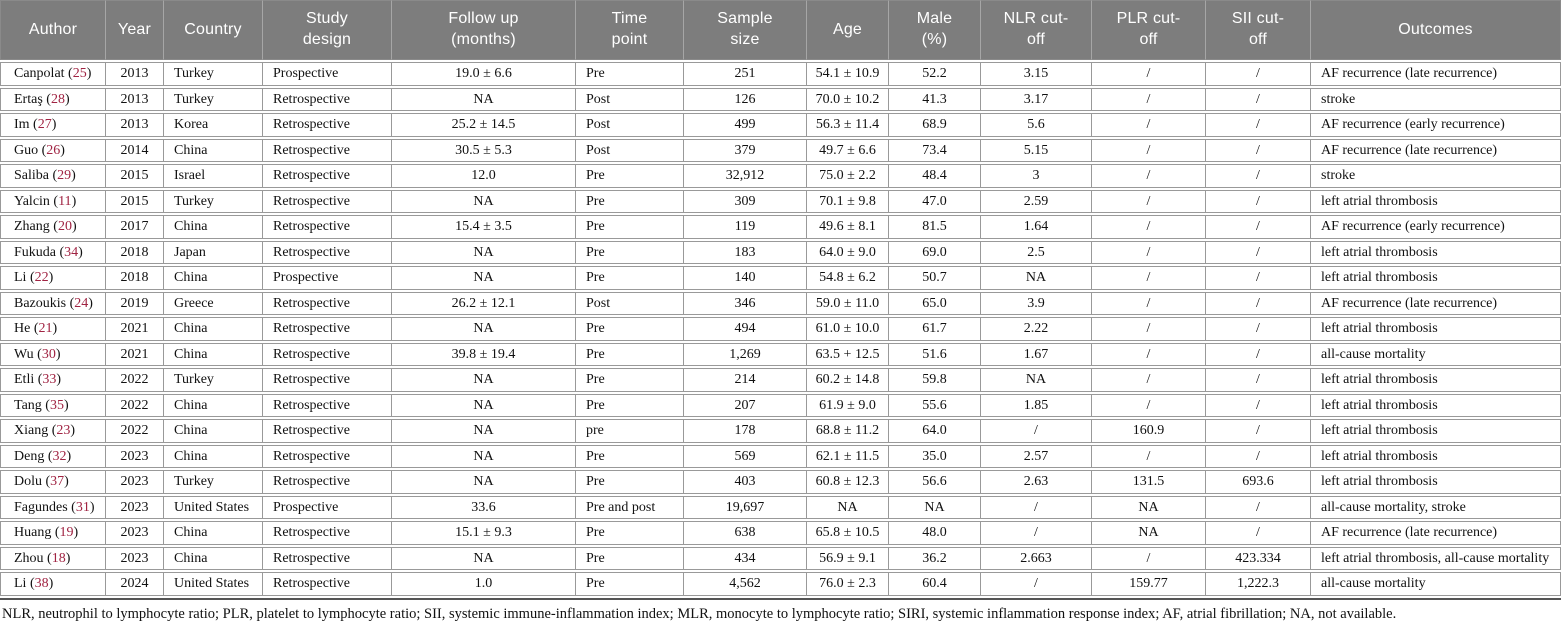 The image size is (1561, 633). I want to click on reference-link: 24, so click(81, 303).